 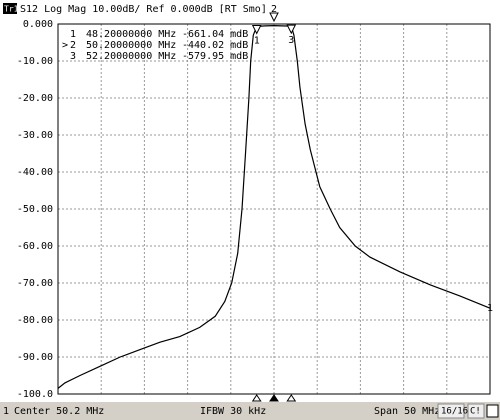 What do you see at coordinates (73, 56) in the screenshot?
I see `marker-row-number: 3` at bounding box center [73, 56].